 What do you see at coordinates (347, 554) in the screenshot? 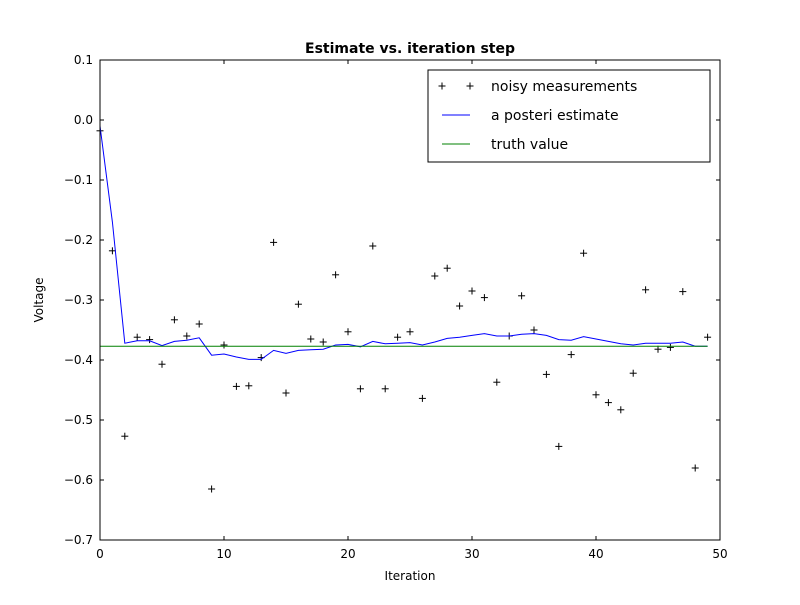
I see `x-tick-label: 20` at bounding box center [347, 554].